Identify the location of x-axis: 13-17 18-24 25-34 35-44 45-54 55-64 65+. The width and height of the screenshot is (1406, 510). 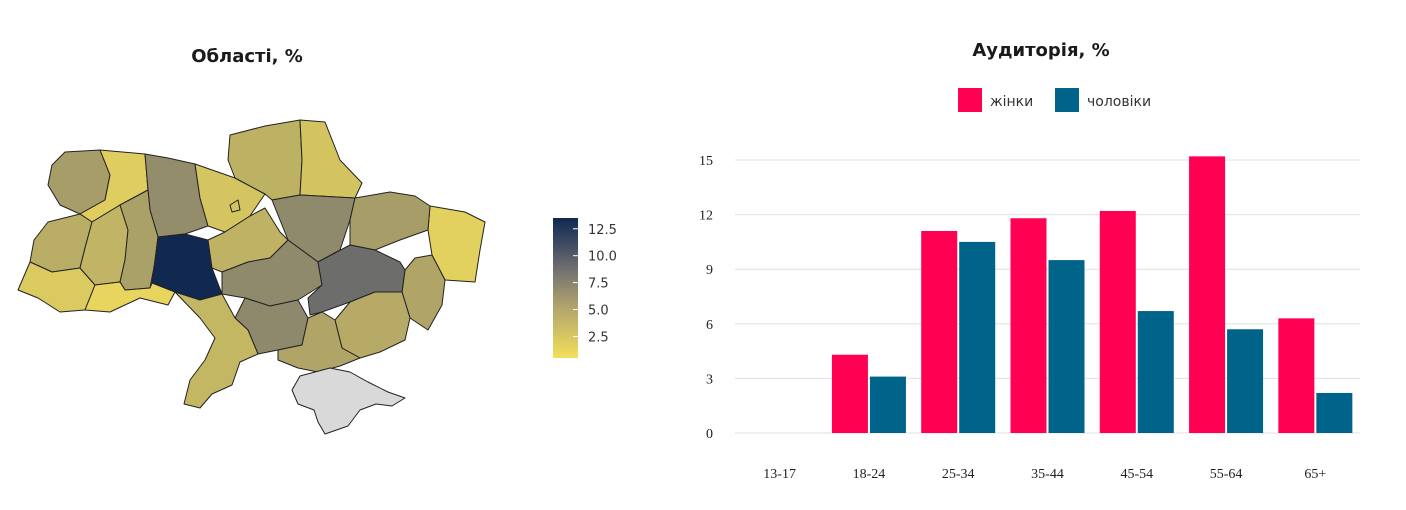
(1044, 474).